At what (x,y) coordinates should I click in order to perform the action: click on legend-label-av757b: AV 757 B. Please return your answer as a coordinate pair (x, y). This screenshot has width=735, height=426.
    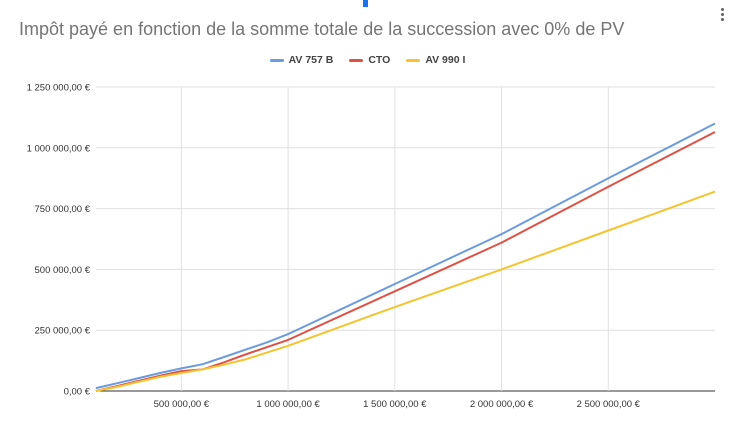
    Looking at the image, I should click on (311, 60).